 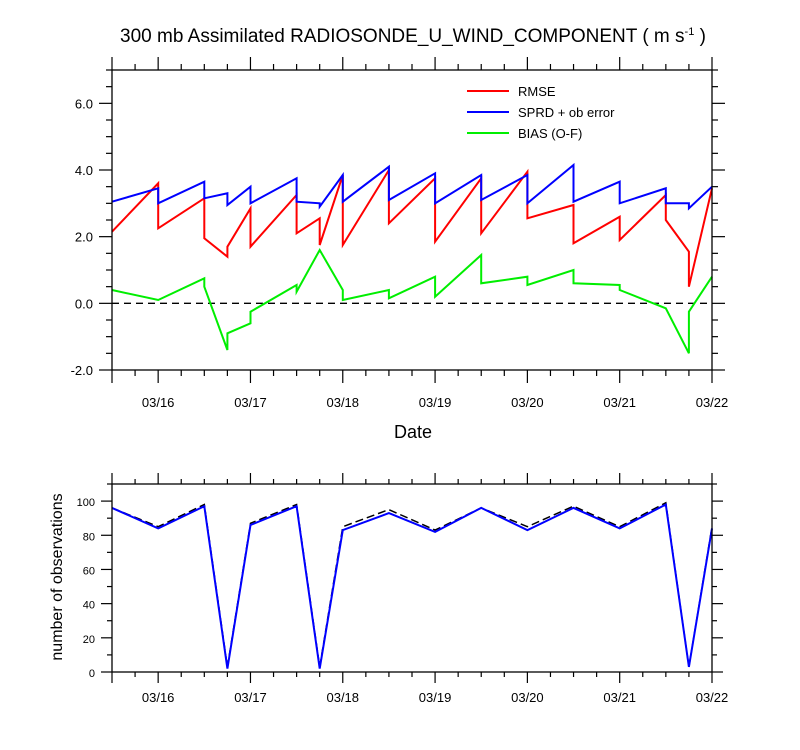 What do you see at coordinates (84, 303) in the screenshot?
I see `y-tick-label: 0.0` at bounding box center [84, 303].